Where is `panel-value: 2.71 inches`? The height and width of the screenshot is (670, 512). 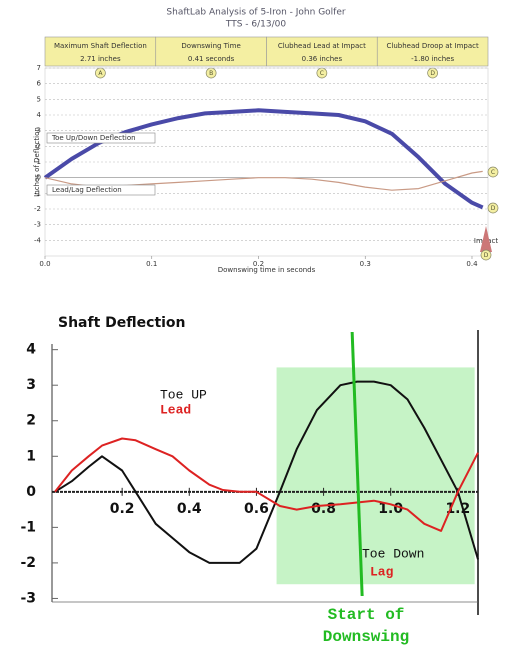
panel-value: 2.71 inches is located at coordinates (100, 59).